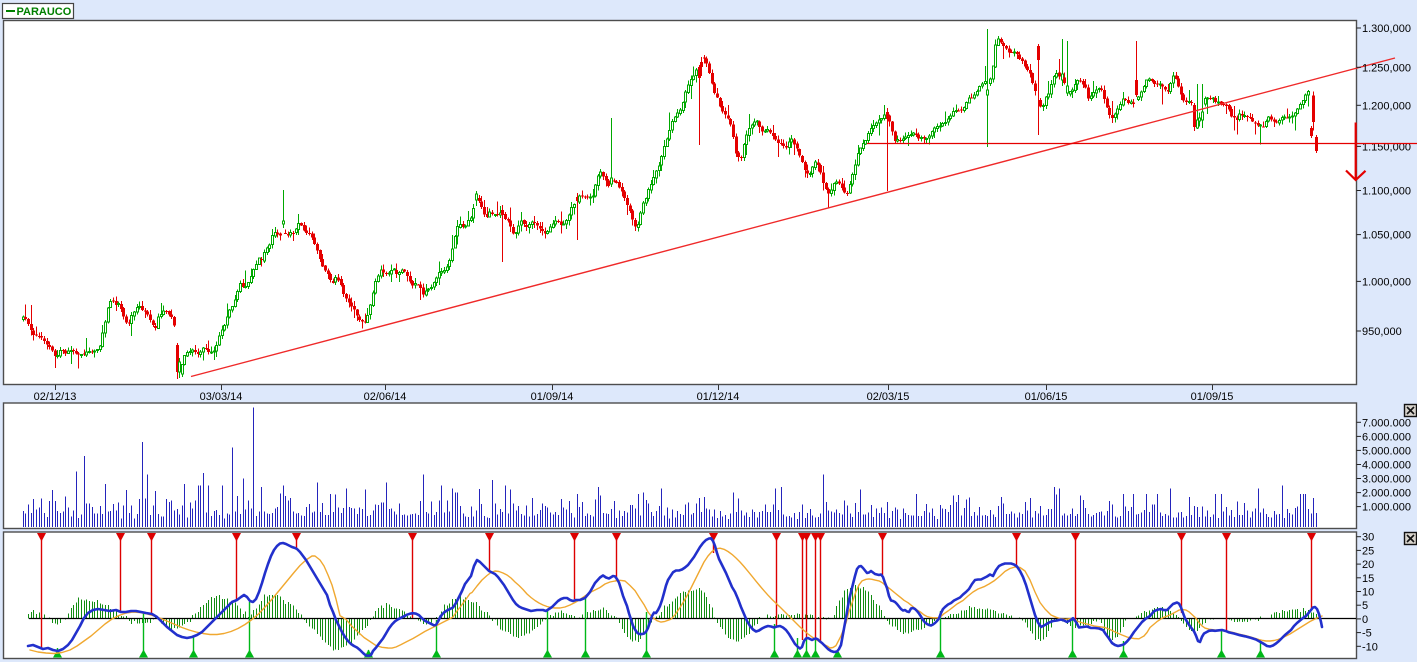 This screenshot has width=1417, height=662. Describe the element at coordinates (1368, 538) in the screenshot. I see `svg-text: 30` at that location.